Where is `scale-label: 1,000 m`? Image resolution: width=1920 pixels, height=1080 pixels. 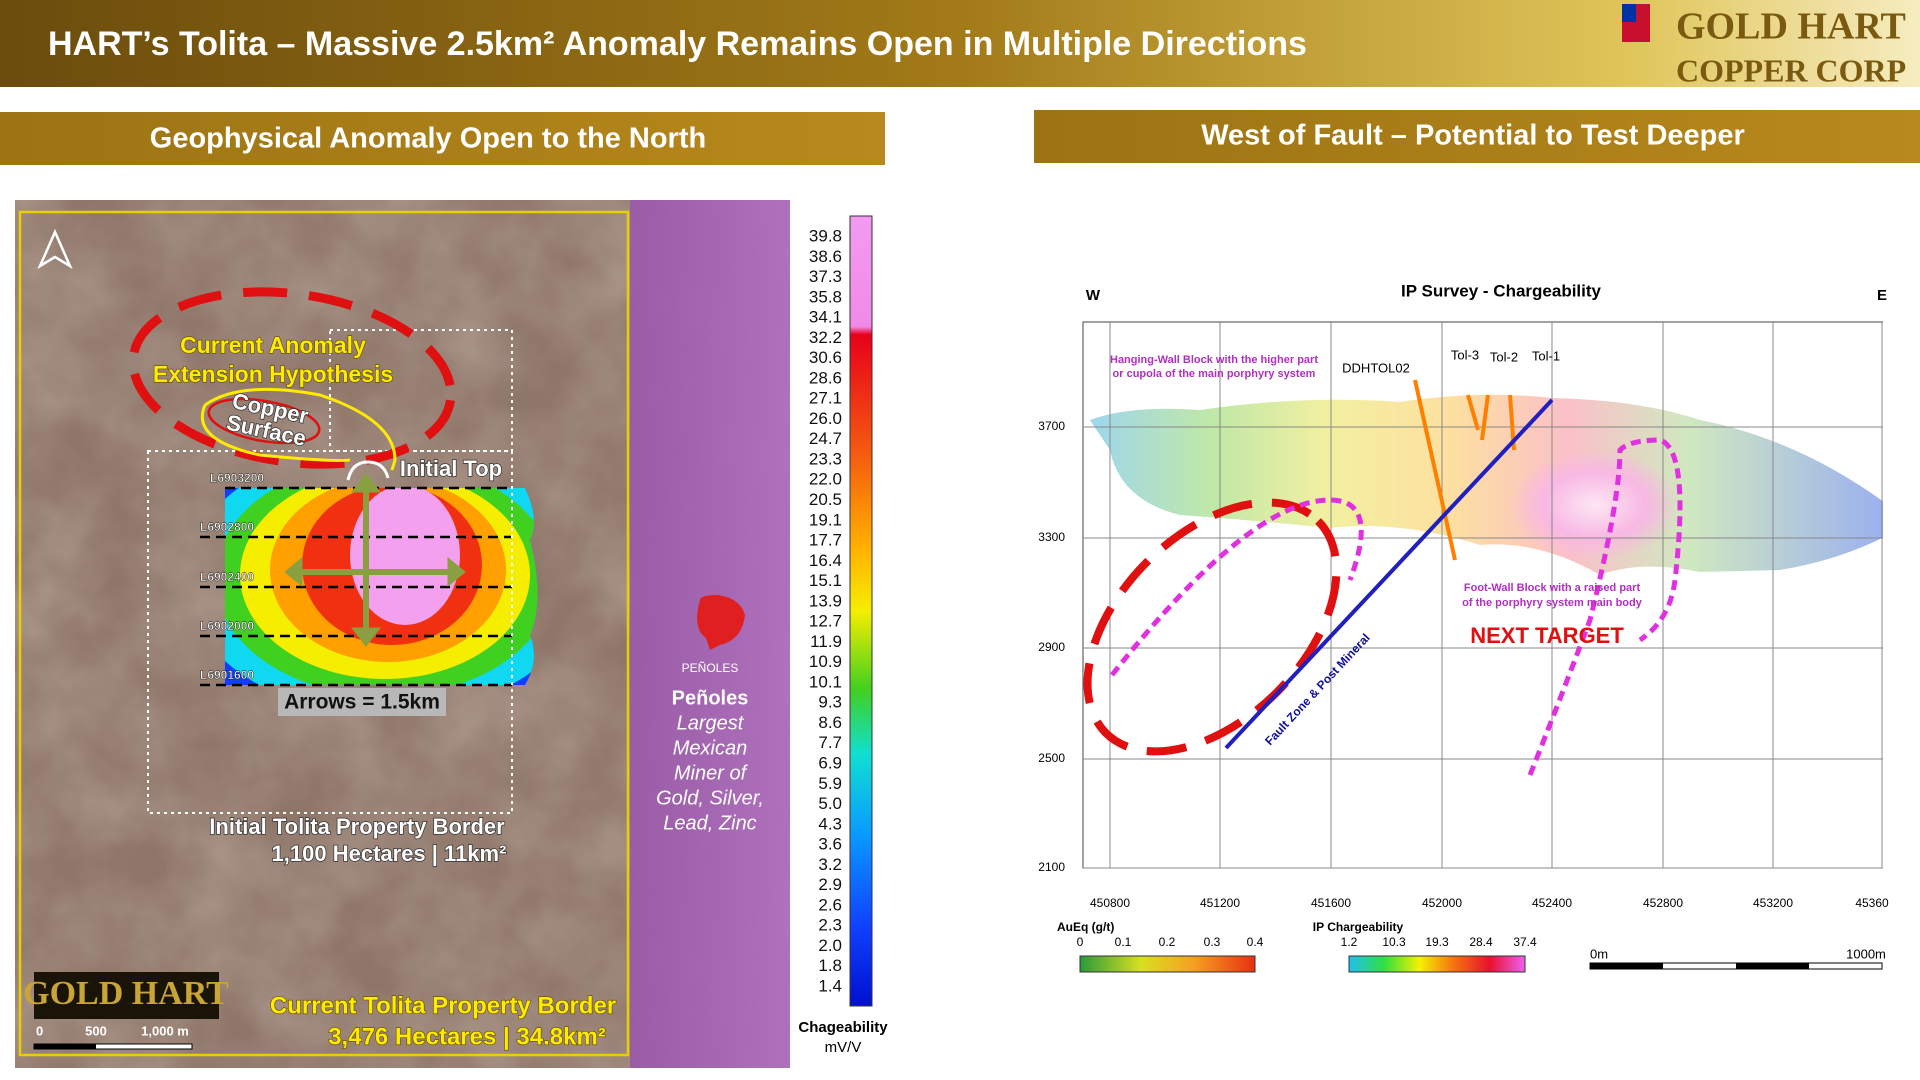 scale-label: 1,000 m is located at coordinates (165, 1030).